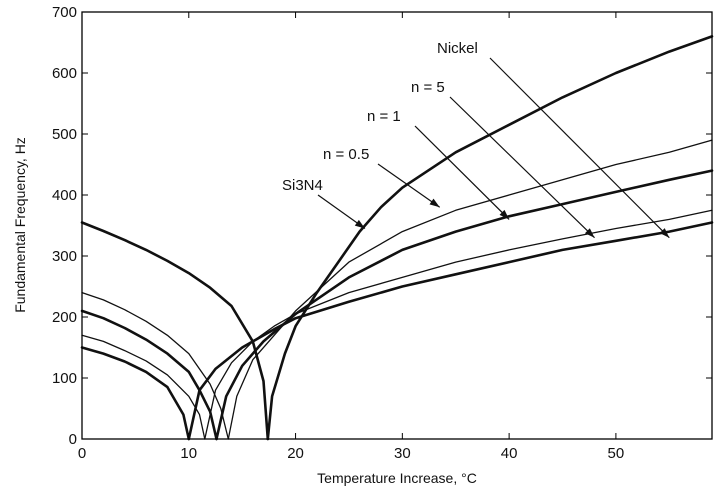 This screenshot has height=497, width=719. What do you see at coordinates (20, 225) in the screenshot?
I see `y-axis-label: Fundamental Frequency, Hz` at bounding box center [20, 225].